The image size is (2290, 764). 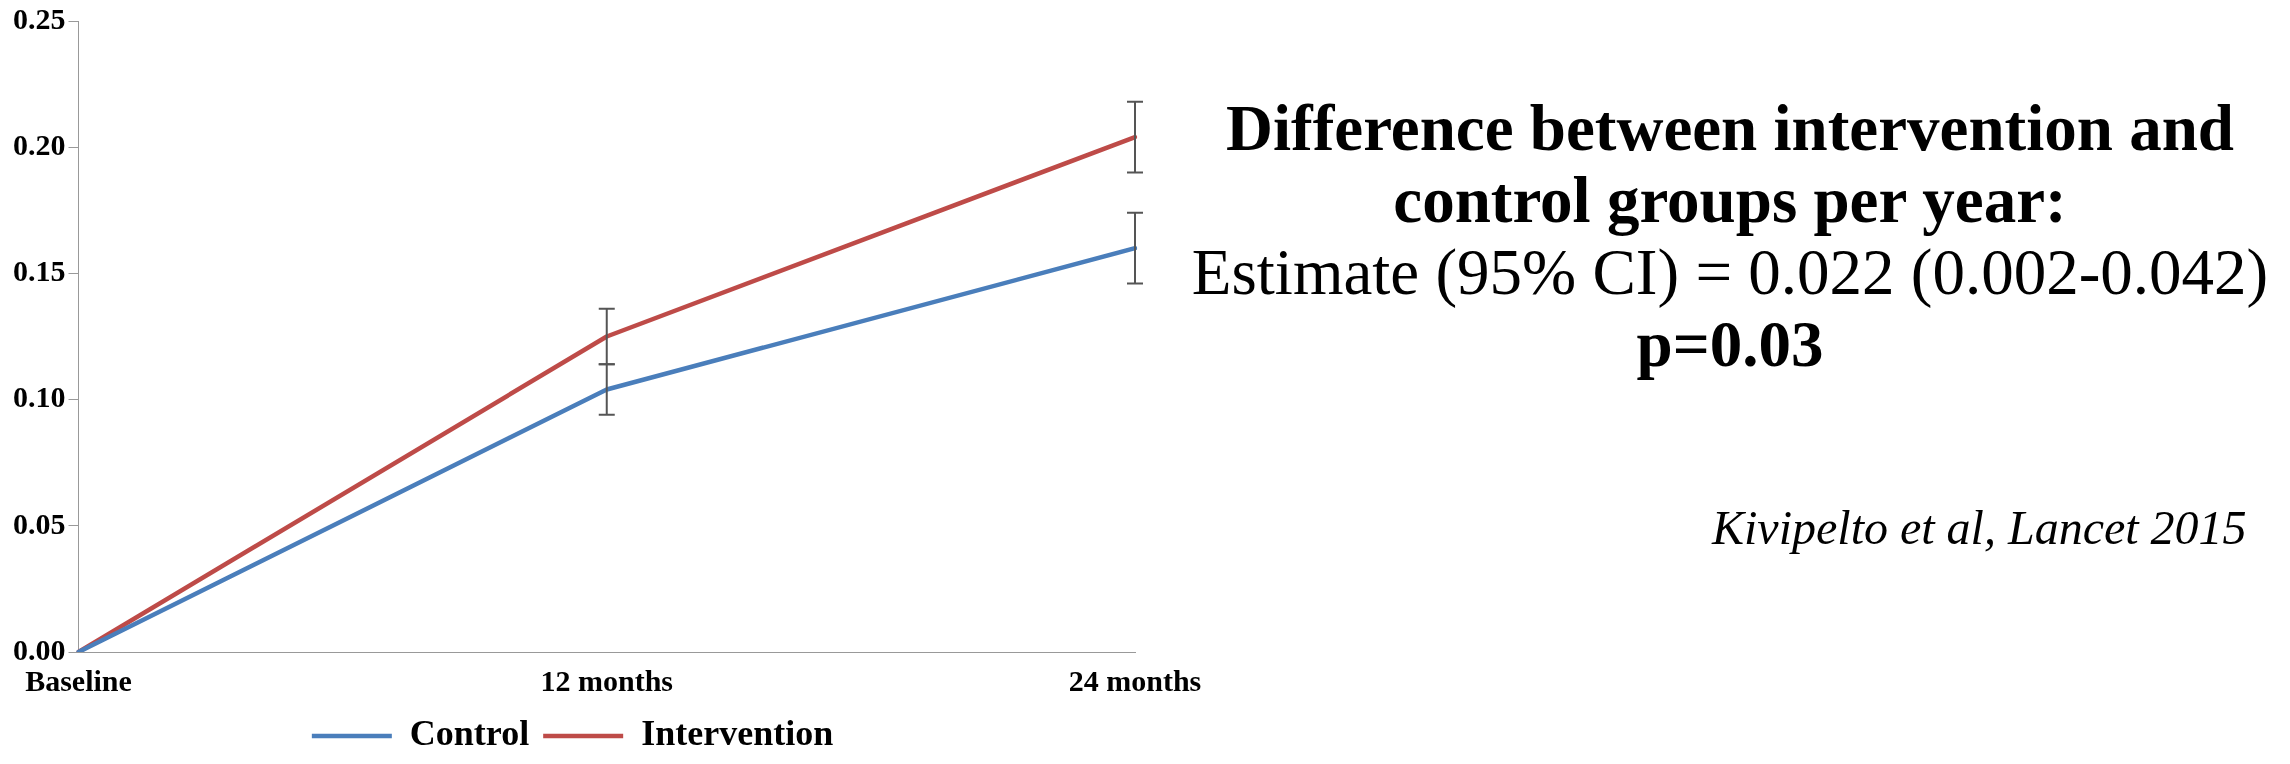 I want to click on y-tick-label: 0.15, so click(x=39, y=271).